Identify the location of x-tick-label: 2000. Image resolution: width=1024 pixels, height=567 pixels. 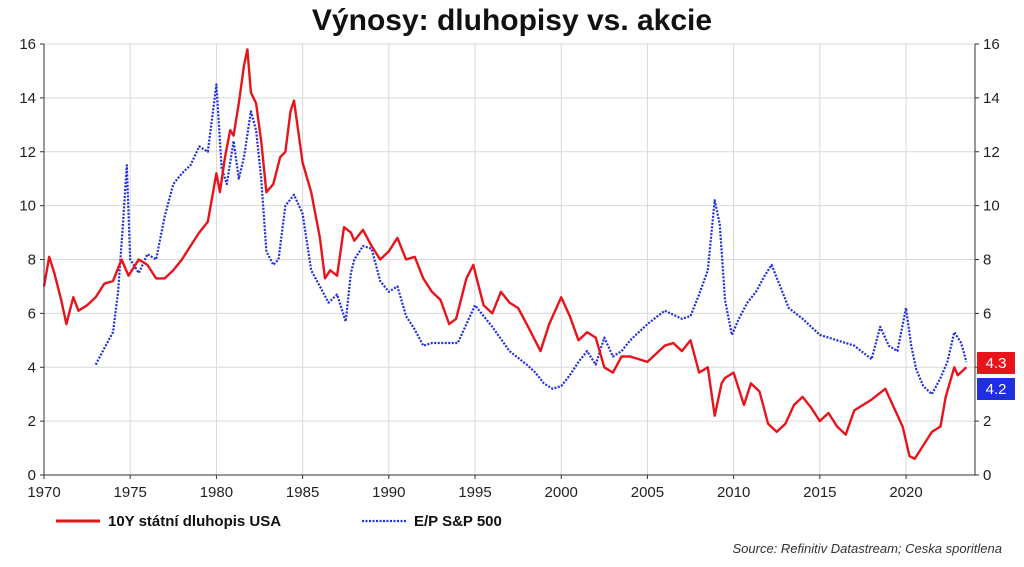
(561, 492).